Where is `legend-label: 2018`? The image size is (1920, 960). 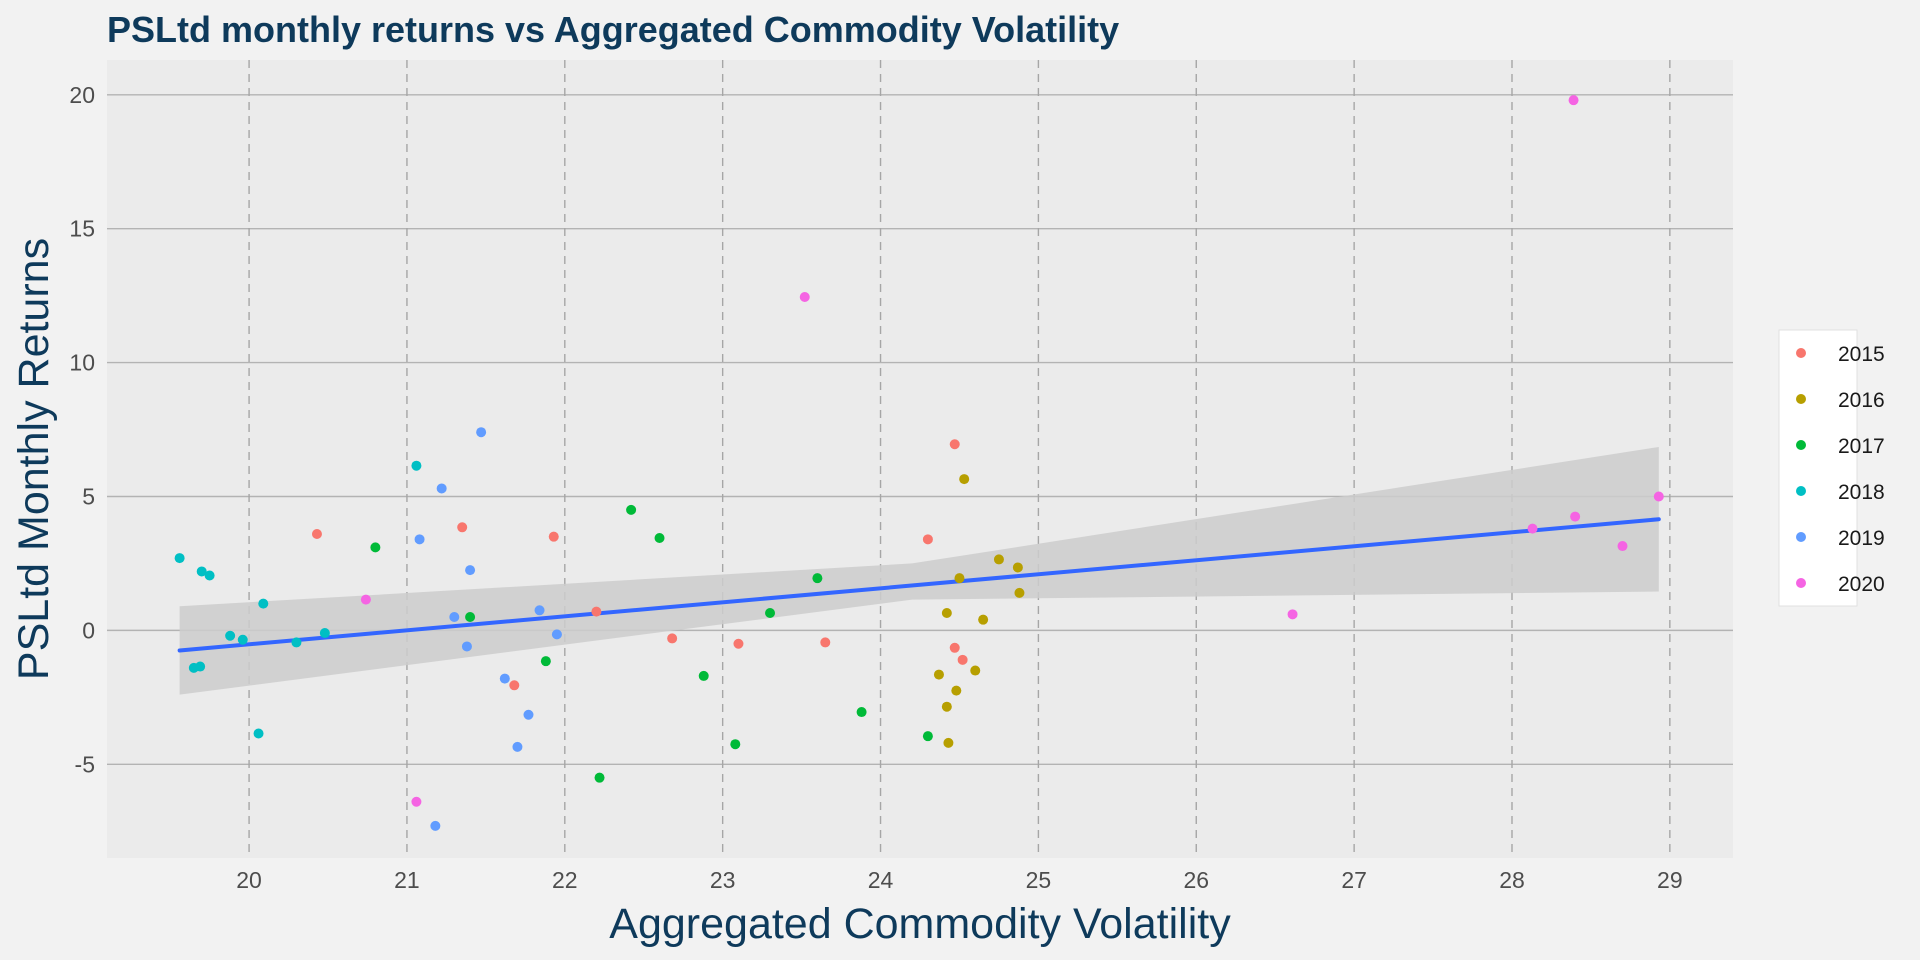 legend-label: 2018 is located at coordinates (1861, 492).